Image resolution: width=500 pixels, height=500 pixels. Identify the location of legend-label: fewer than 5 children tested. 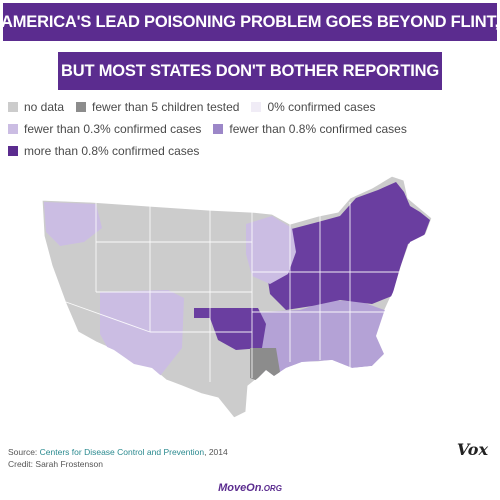
(166, 107).